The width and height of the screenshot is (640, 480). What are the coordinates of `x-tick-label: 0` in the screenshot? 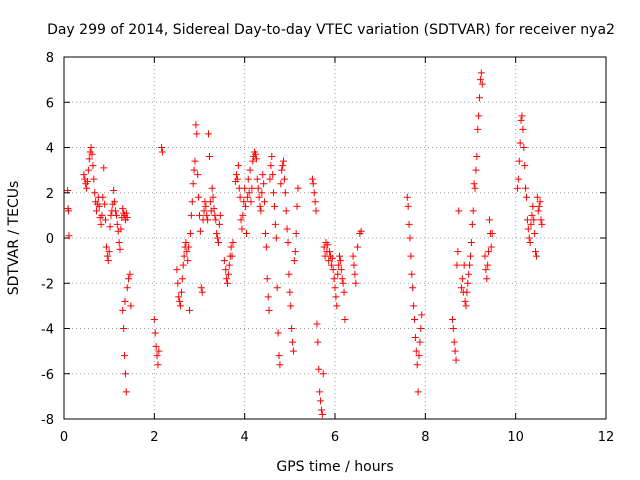 It's located at (64, 437).